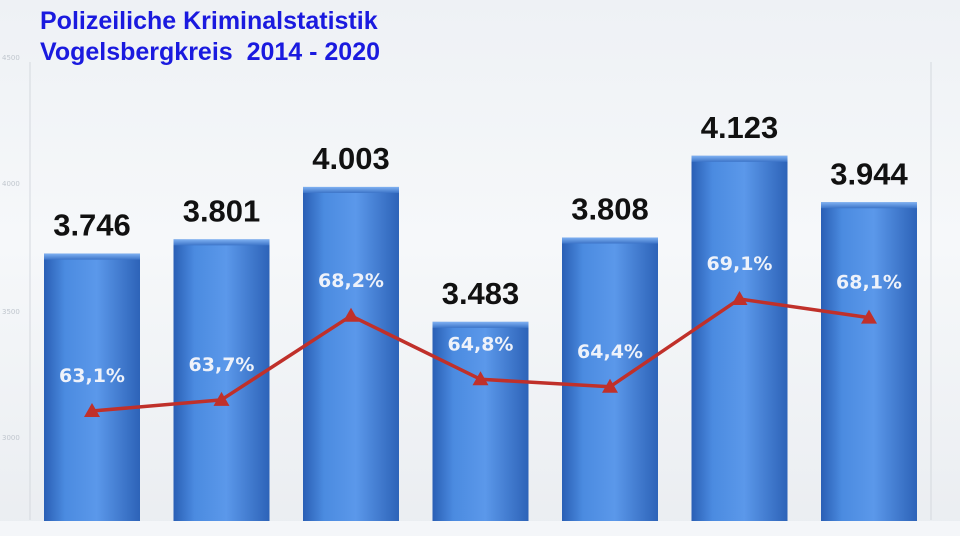 Image resolution: width=960 pixels, height=536 pixels. What do you see at coordinates (92, 376) in the screenshot?
I see `percent-label-2014: 63,1%` at bounding box center [92, 376].